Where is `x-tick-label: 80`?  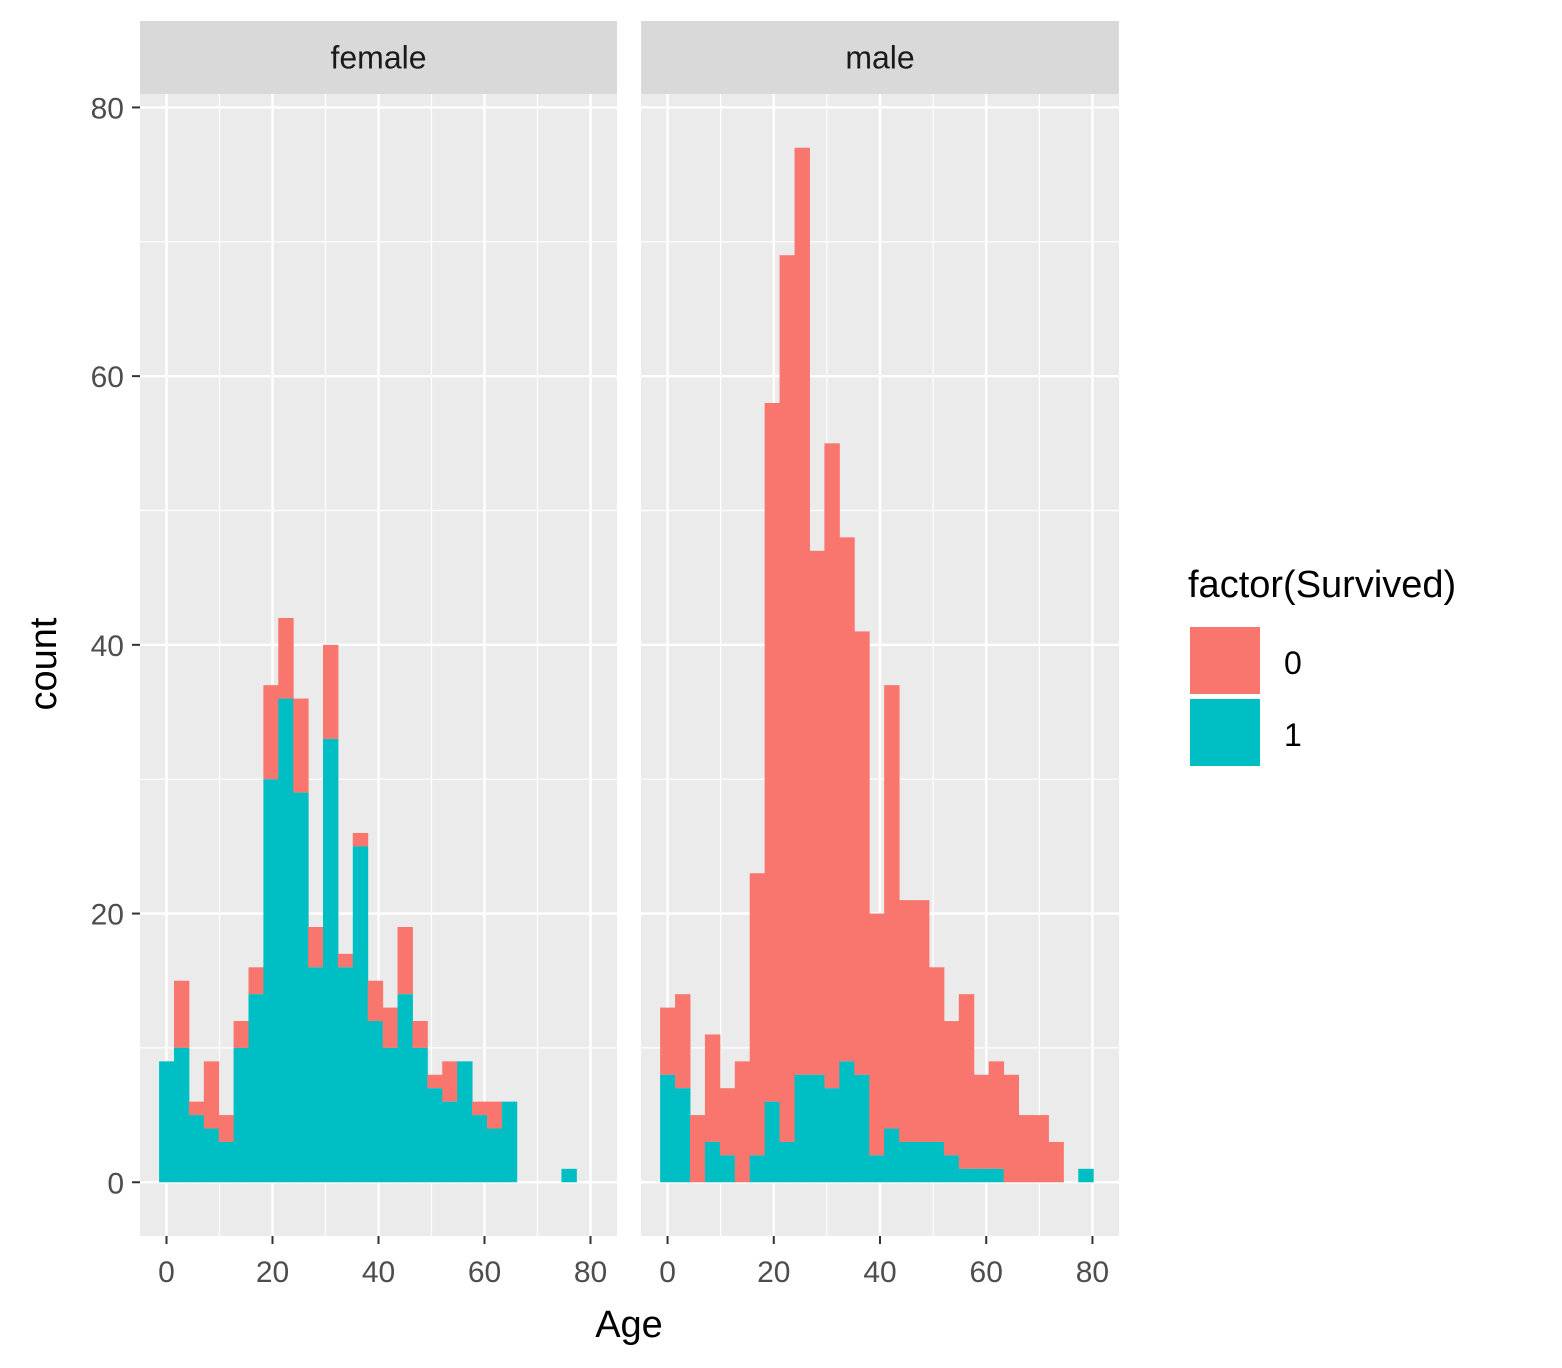 x-tick-label: 80 is located at coordinates (590, 1272).